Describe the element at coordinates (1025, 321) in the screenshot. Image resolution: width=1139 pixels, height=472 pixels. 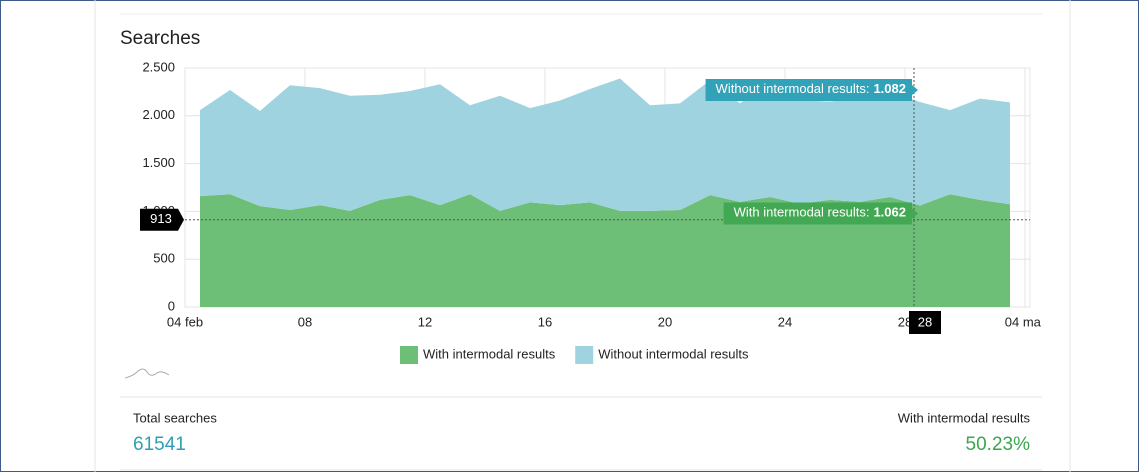
I see `x-tick-label: 04 mar` at that location.